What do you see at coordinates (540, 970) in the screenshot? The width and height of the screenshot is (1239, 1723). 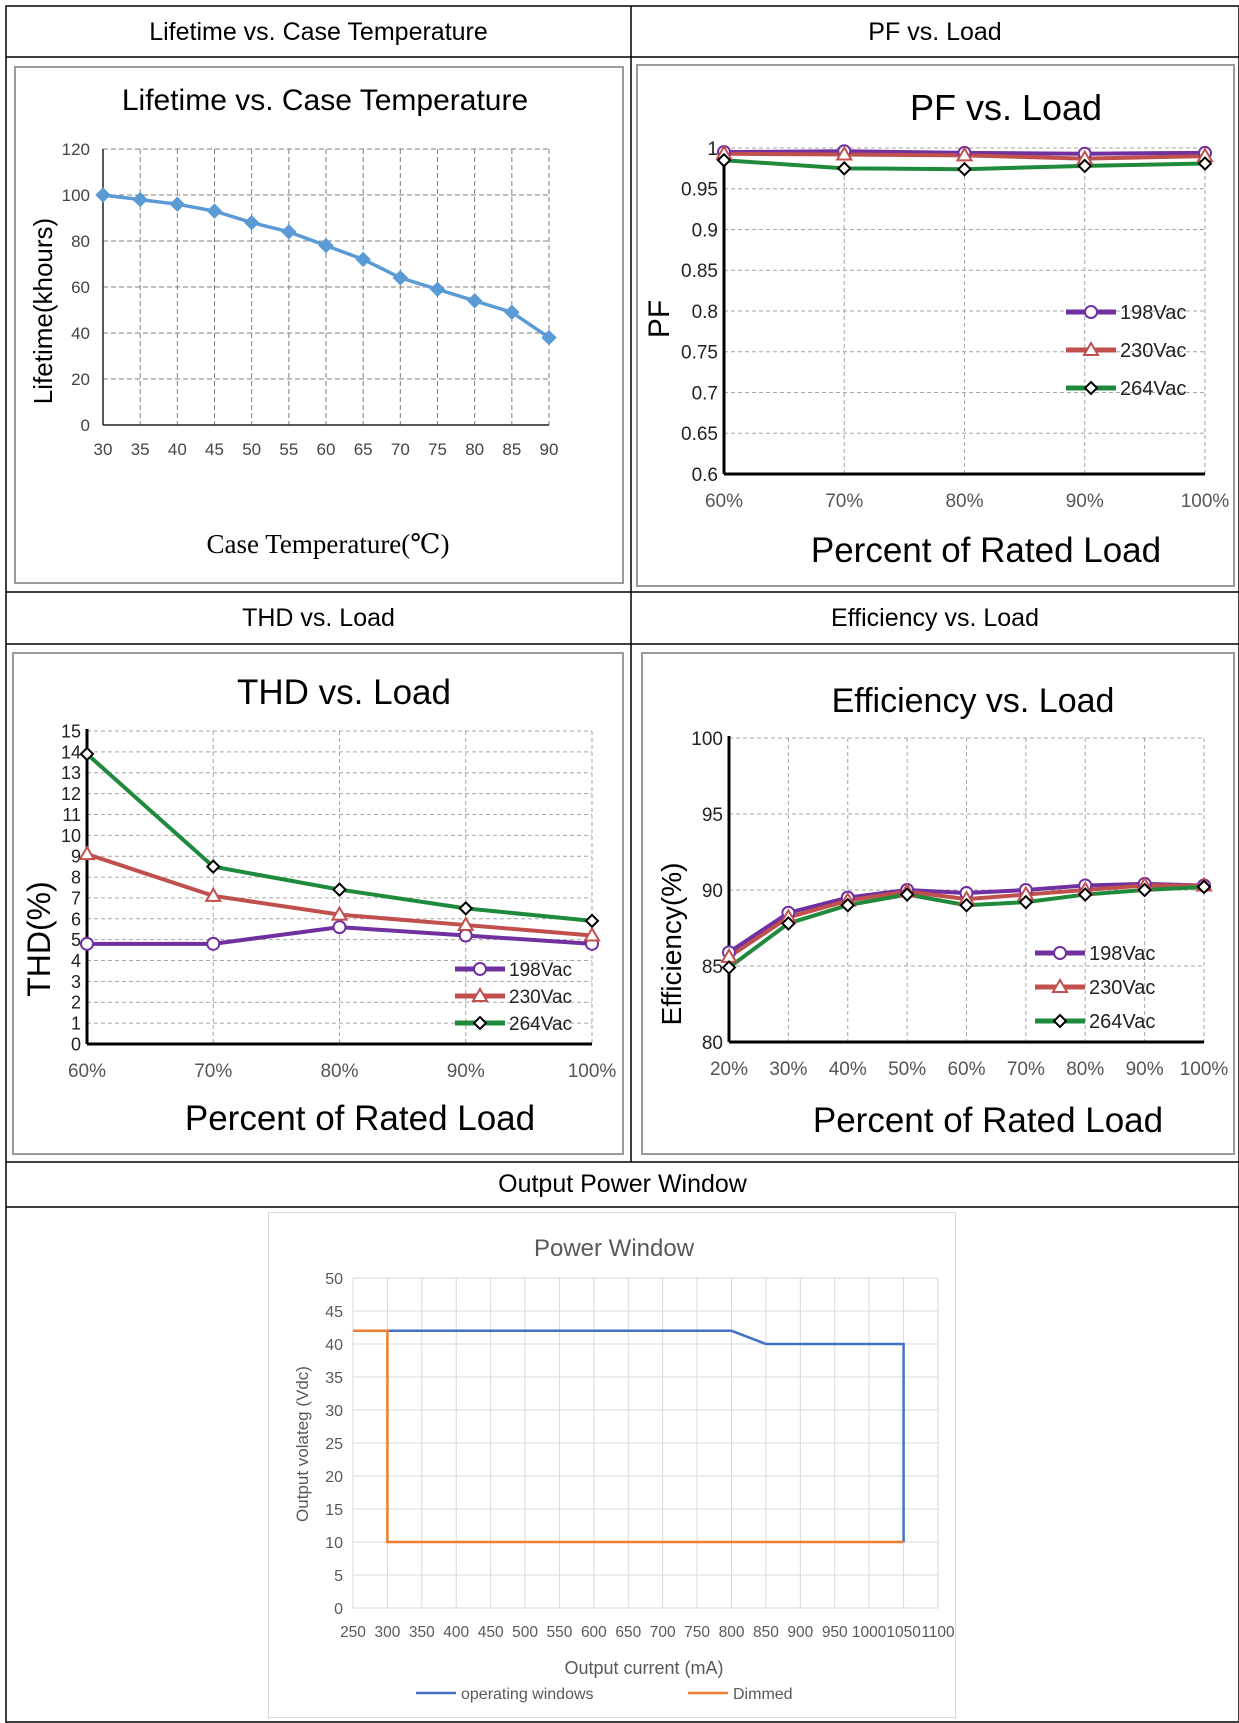 I see `thd-legend-label: 198Vac` at bounding box center [540, 970].